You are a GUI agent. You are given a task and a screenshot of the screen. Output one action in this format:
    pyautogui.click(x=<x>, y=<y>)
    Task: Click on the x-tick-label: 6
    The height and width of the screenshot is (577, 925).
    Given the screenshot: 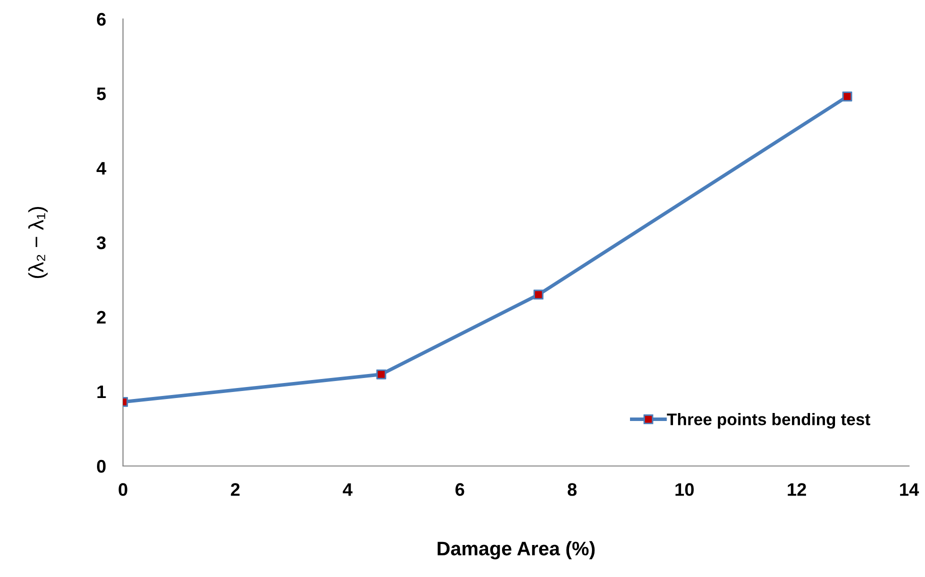 What is the action you would take?
    pyautogui.click(x=459, y=489)
    